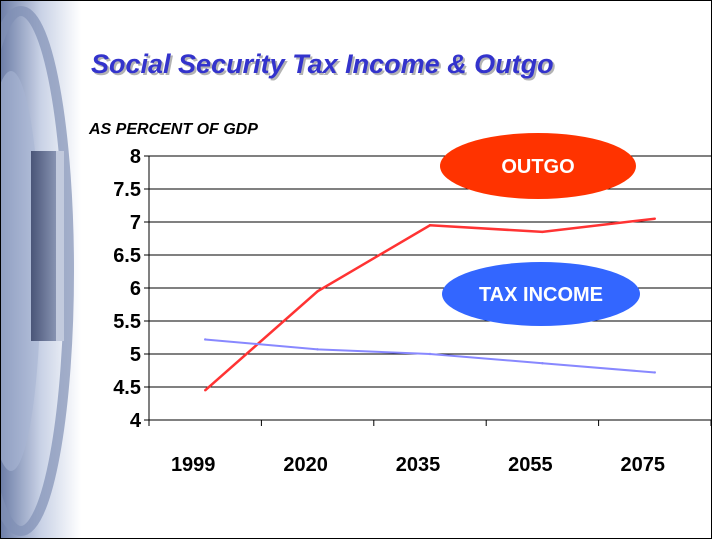 Image resolution: width=712 pixels, height=539 pixels. What do you see at coordinates (127, 256) in the screenshot?
I see `y-tick-label: 6.5` at bounding box center [127, 256].